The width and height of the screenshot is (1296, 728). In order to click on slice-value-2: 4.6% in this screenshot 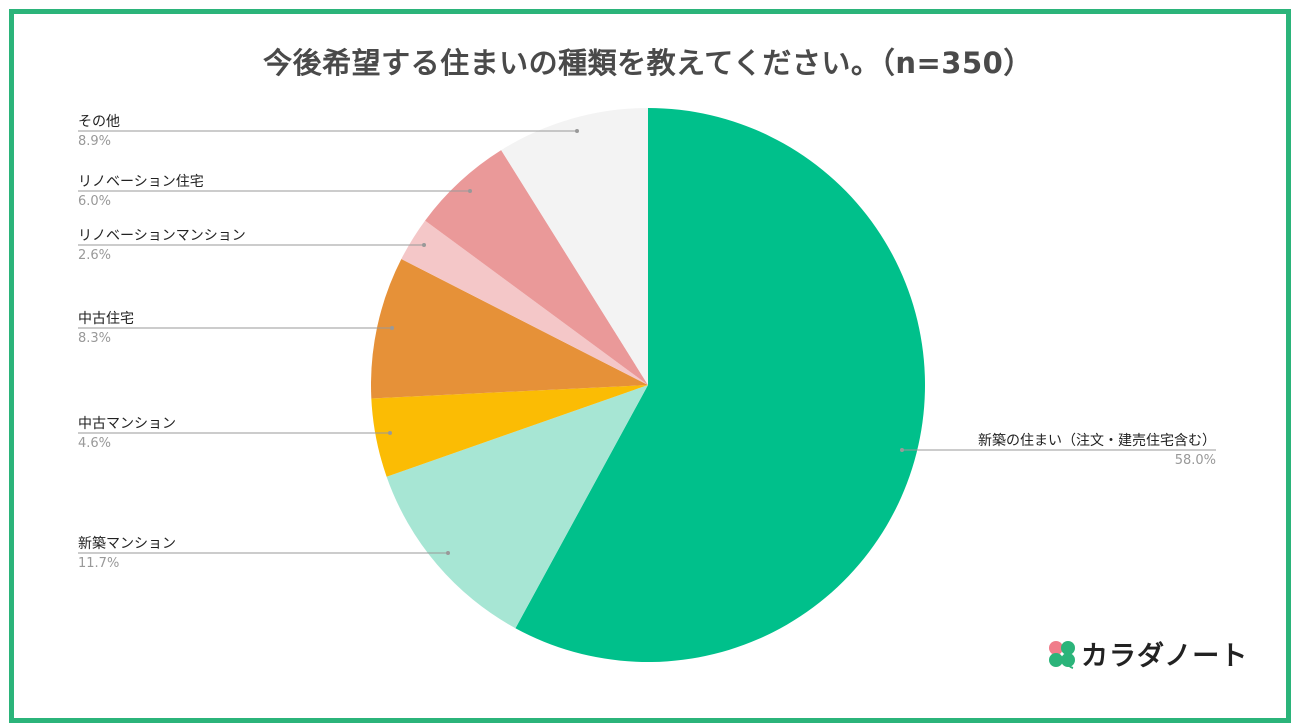, I will do `click(94, 443)`.